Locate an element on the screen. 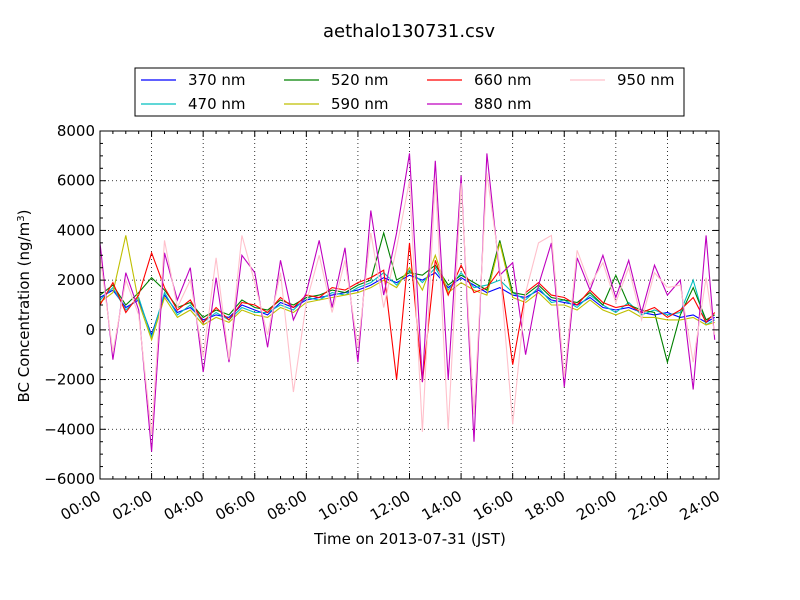  y-tick-label: 4000 is located at coordinates (76, 230).